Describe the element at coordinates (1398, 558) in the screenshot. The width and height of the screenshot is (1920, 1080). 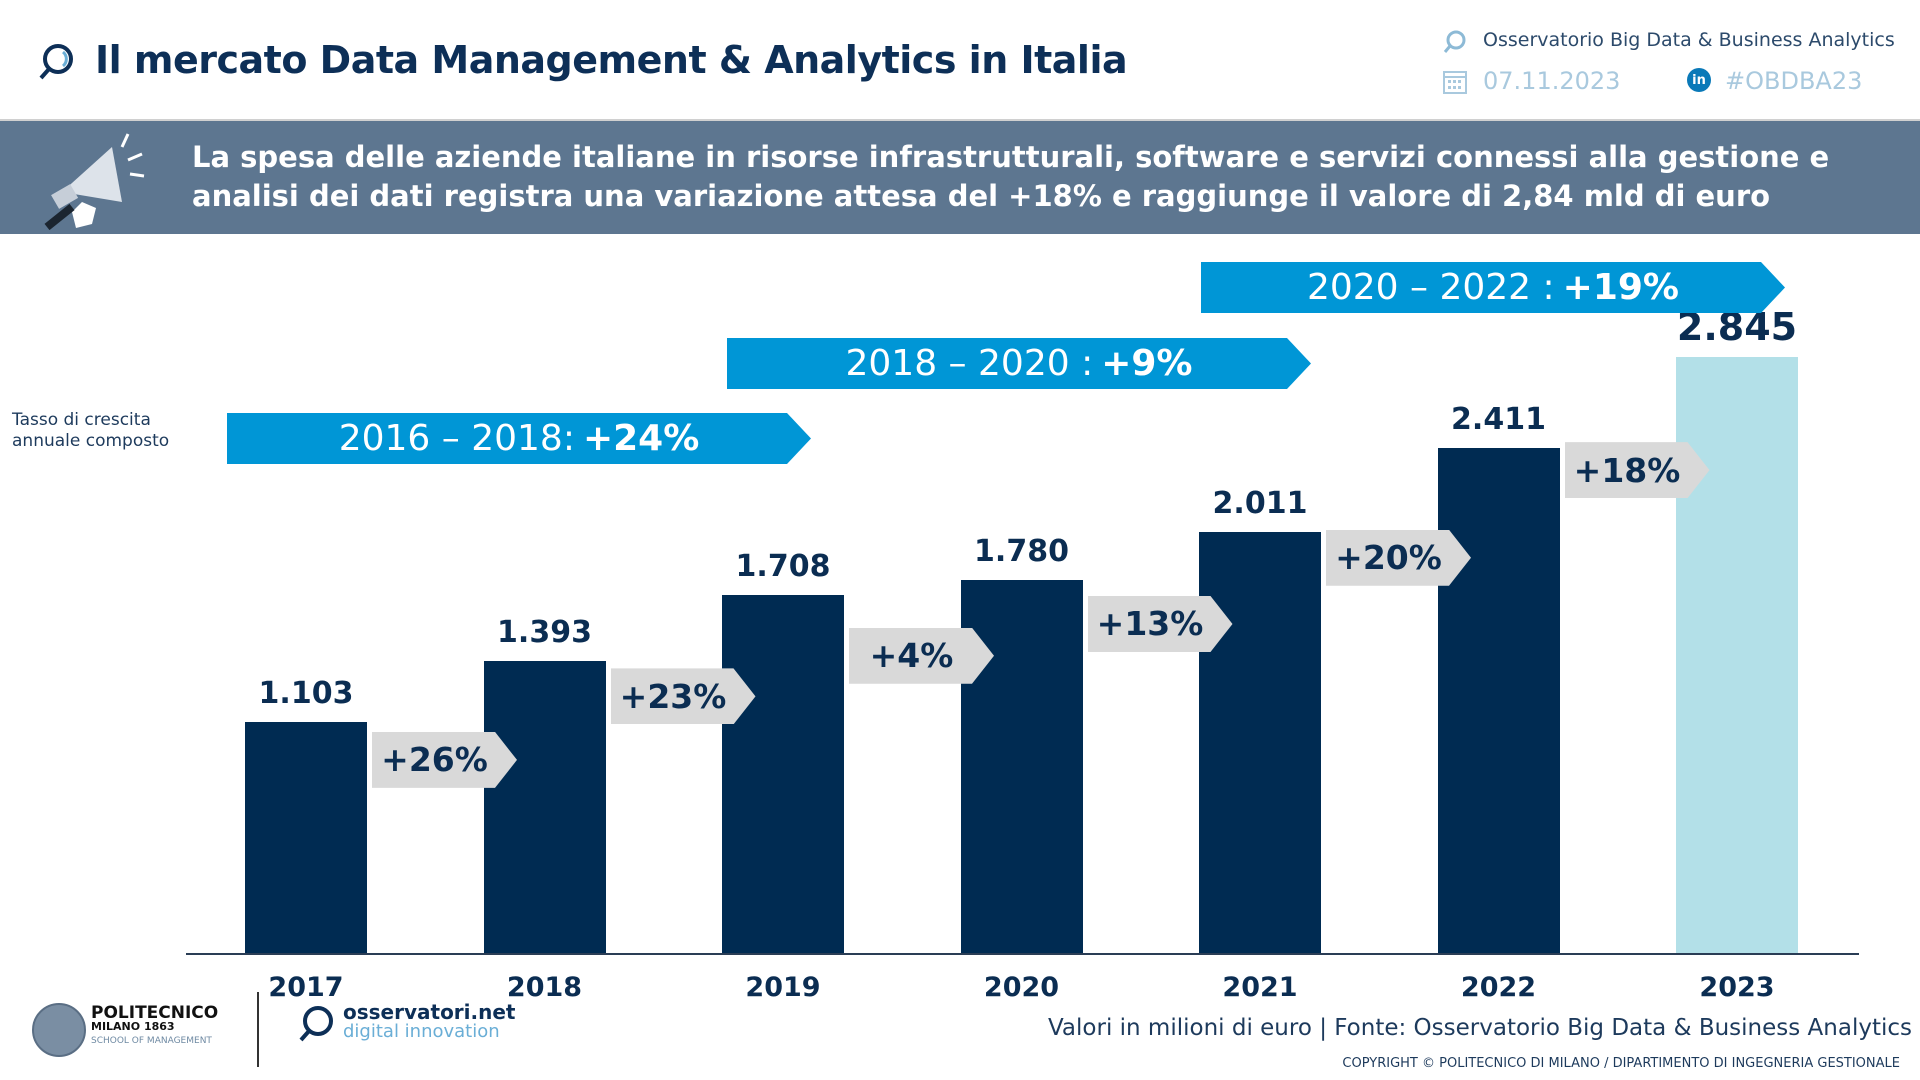
I see `growth-arrow: +20%` at that location.